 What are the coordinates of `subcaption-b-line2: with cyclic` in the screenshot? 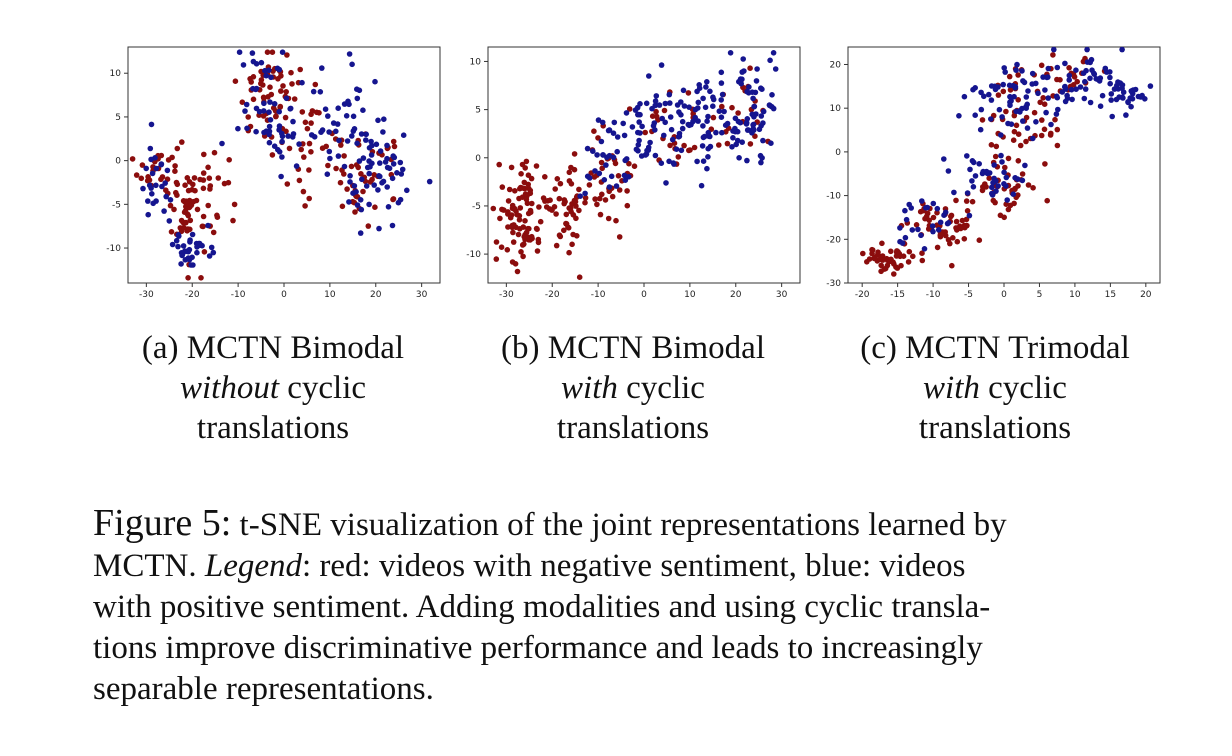 It's located at (633, 388).